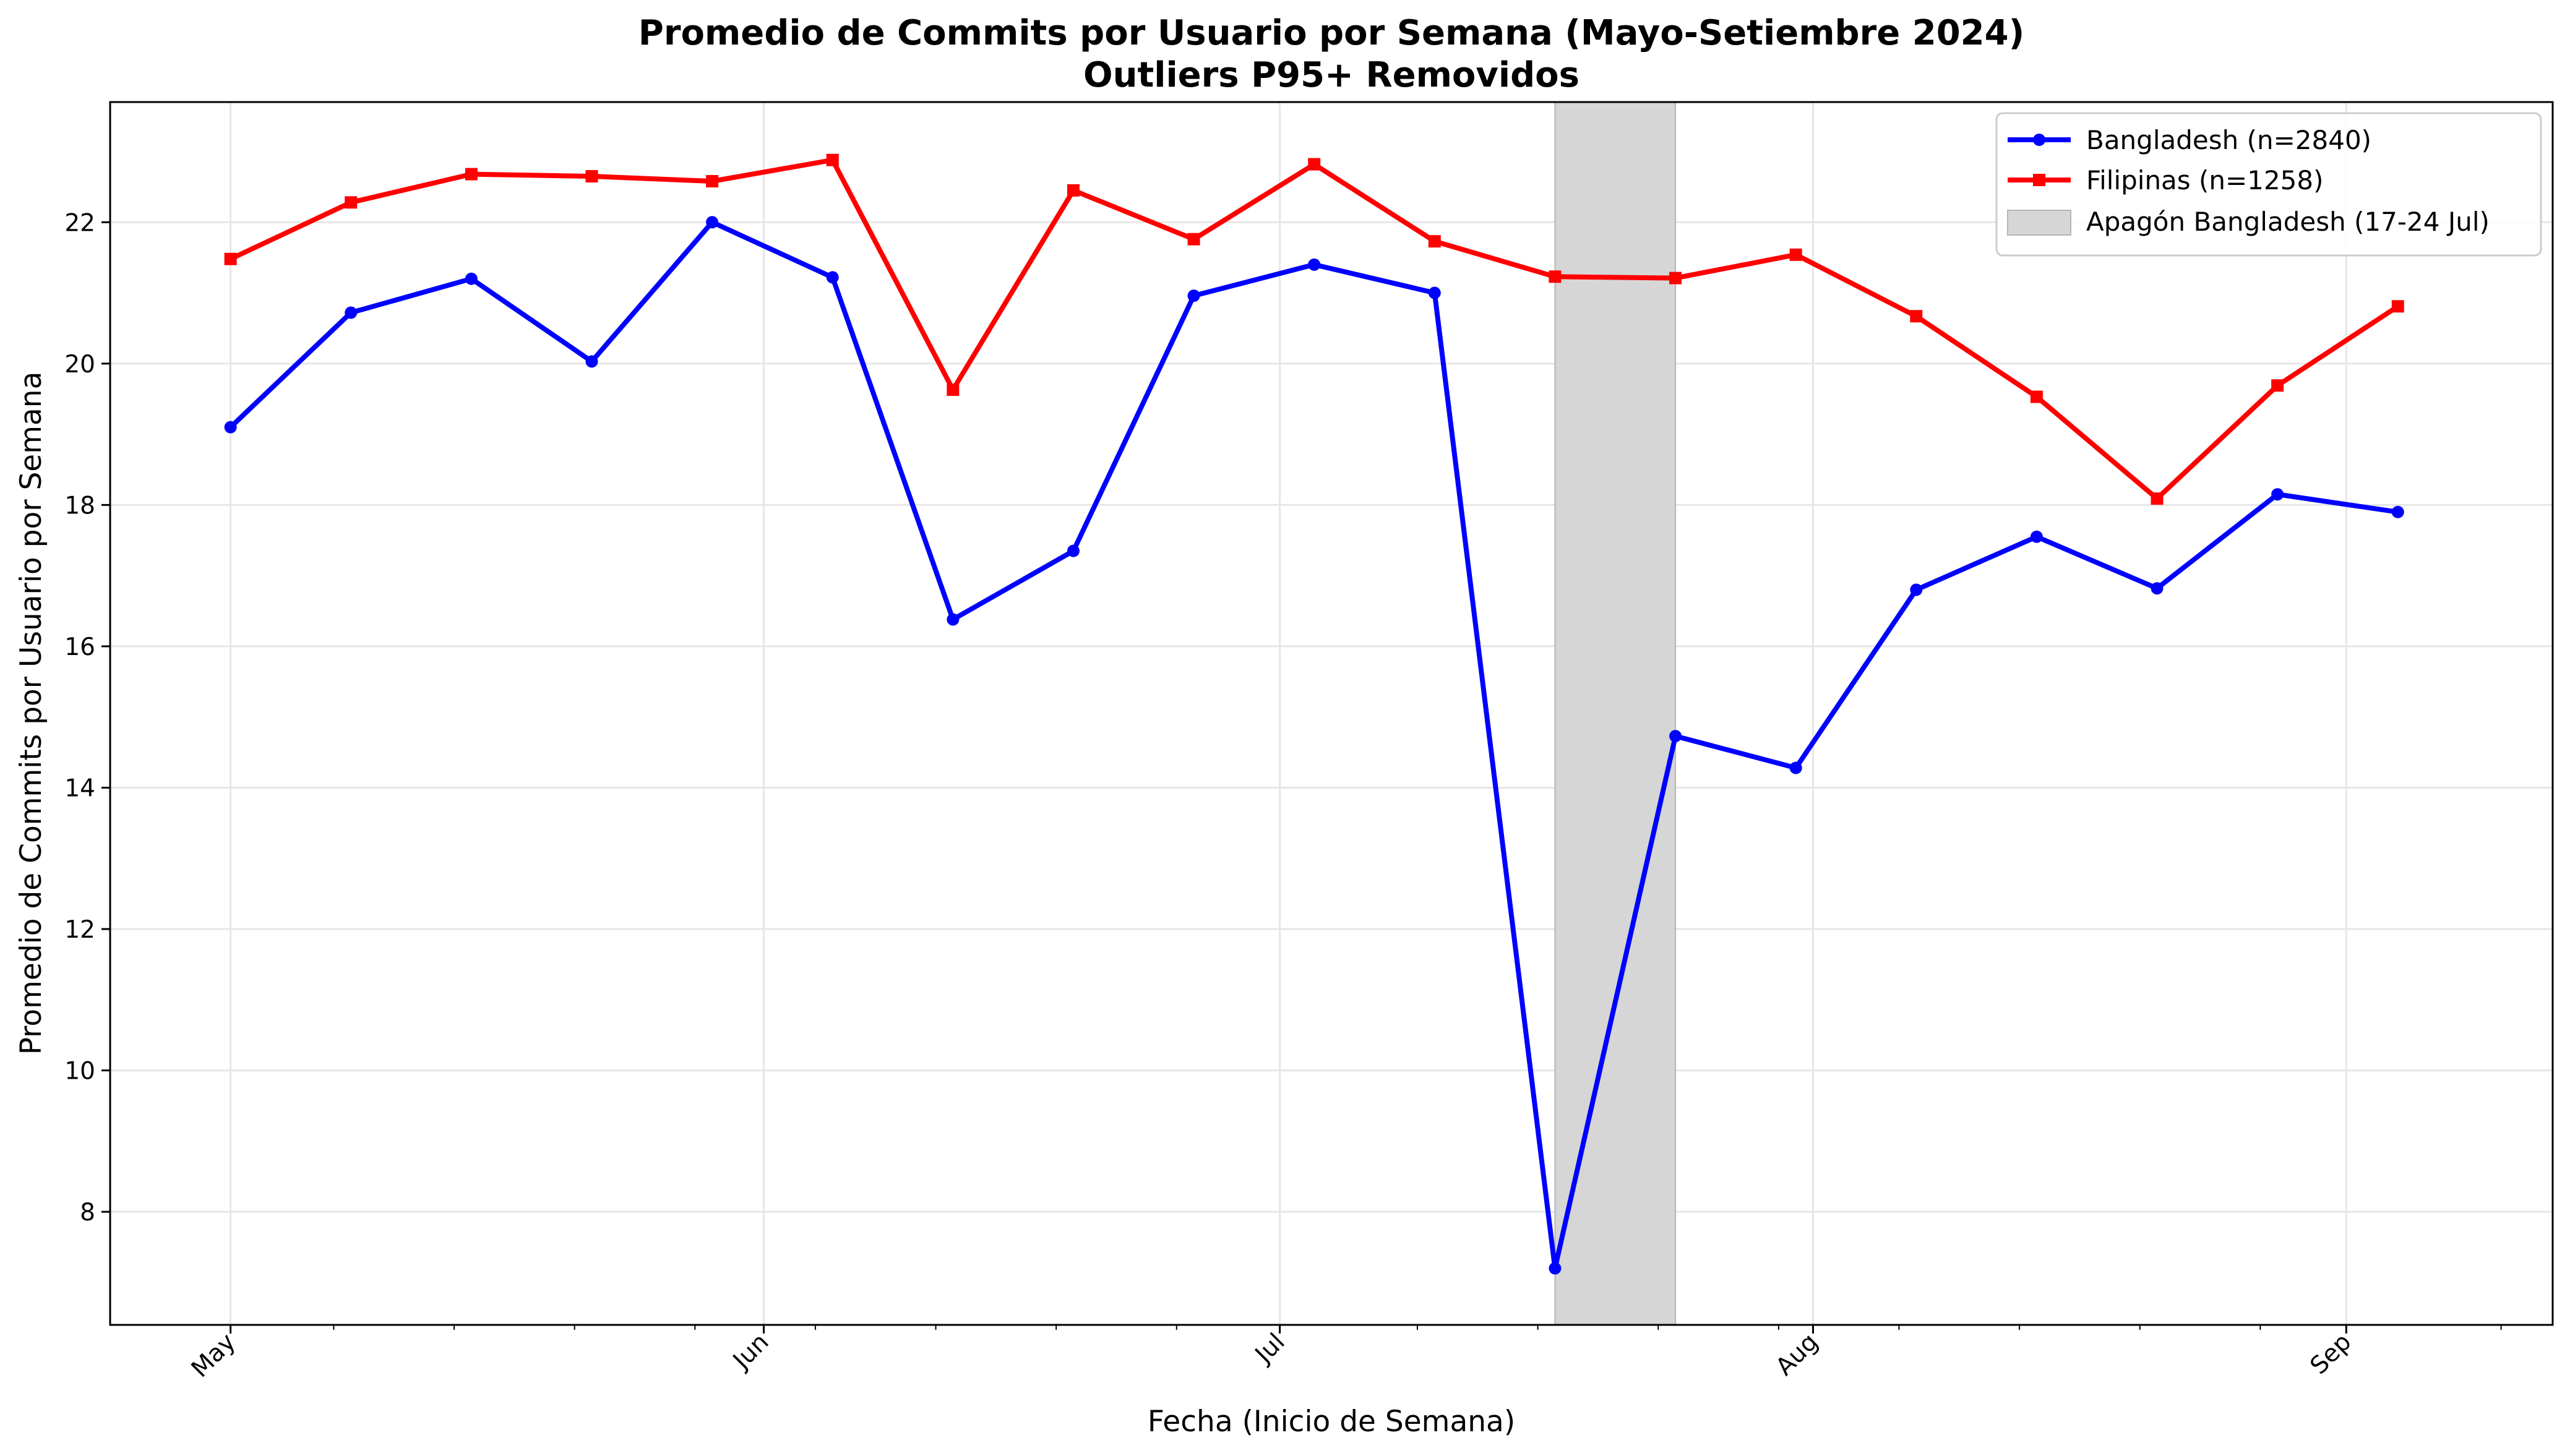  I want to click on y-axis: 8 10 12 14 16 18 20 22, so click(87, 718).